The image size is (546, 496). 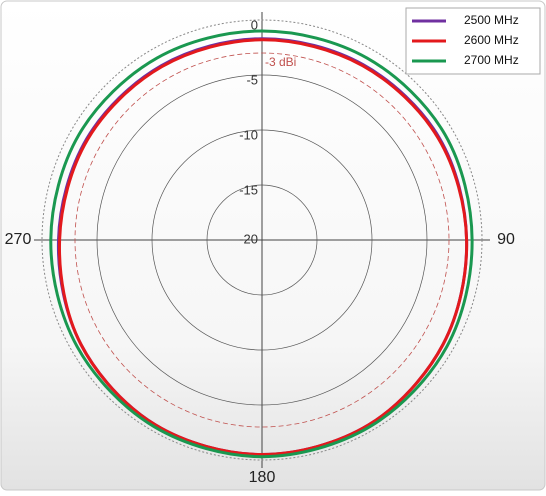 What do you see at coordinates (280, 62) in the screenshot?
I see `reference-label: -3 dBi` at bounding box center [280, 62].